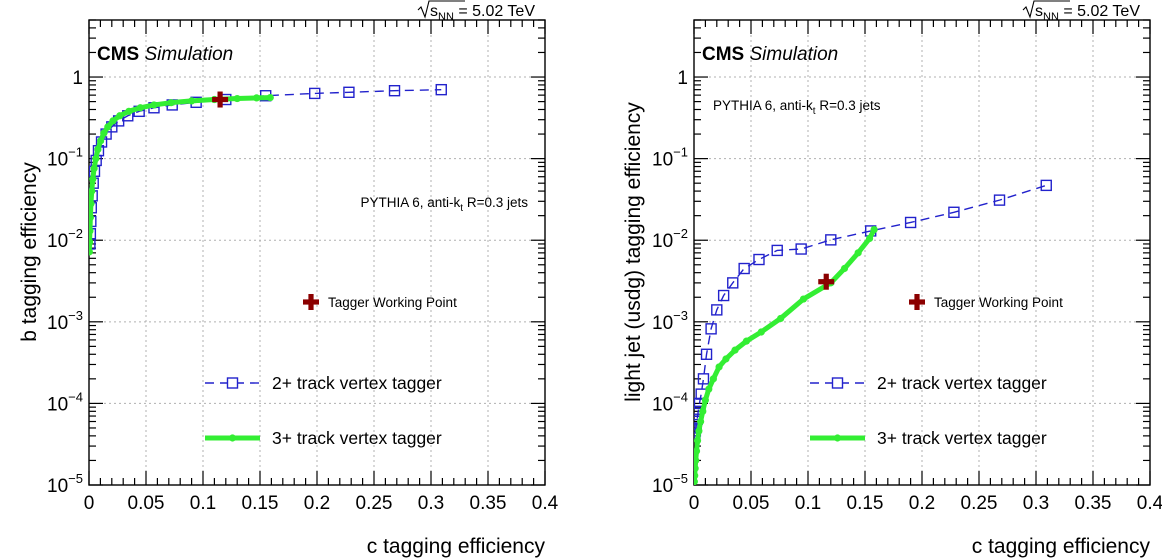 This screenshot has width=1162, height=558. Describe the element at coordinates (29, 252) in the screenshot. I see `y-axis-label: b tagging efficiency` at that location.